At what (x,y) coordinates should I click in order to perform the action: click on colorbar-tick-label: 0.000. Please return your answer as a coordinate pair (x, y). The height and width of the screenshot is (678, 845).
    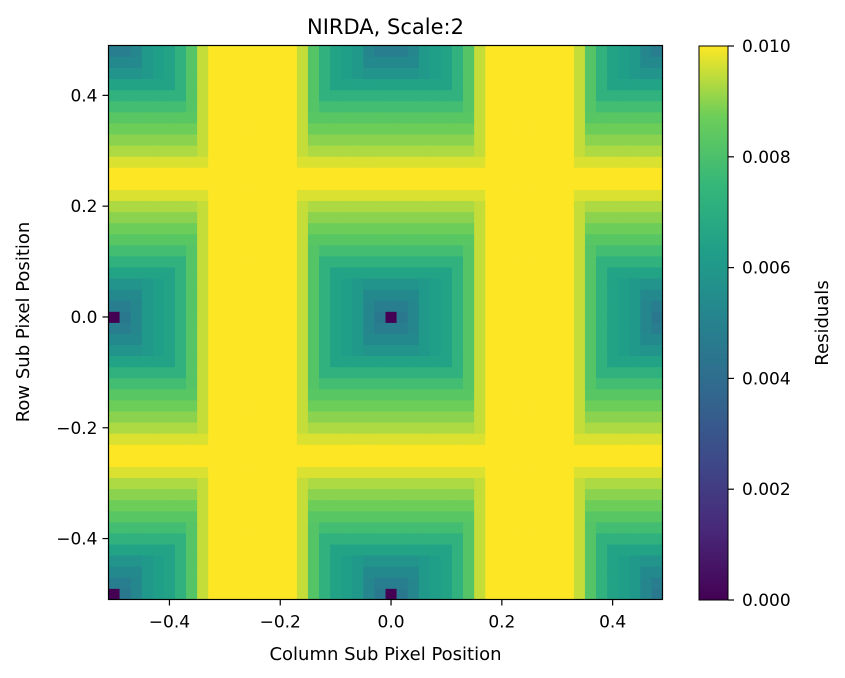
    Looking at the image, I should click on (766, 601).